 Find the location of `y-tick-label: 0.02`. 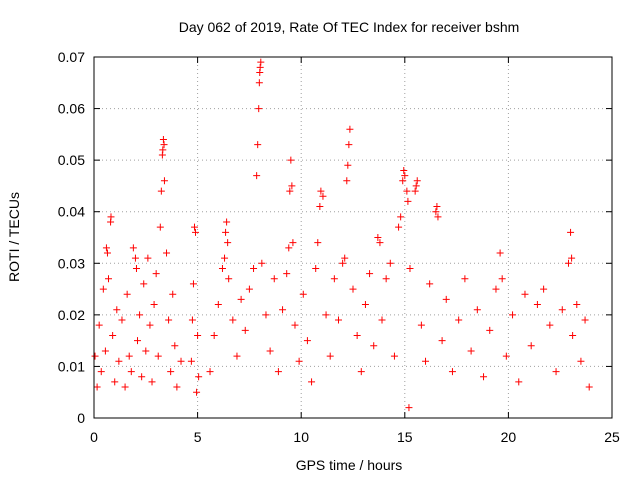

y-tick-label: 0.02 is located at coordinates (71, 315).